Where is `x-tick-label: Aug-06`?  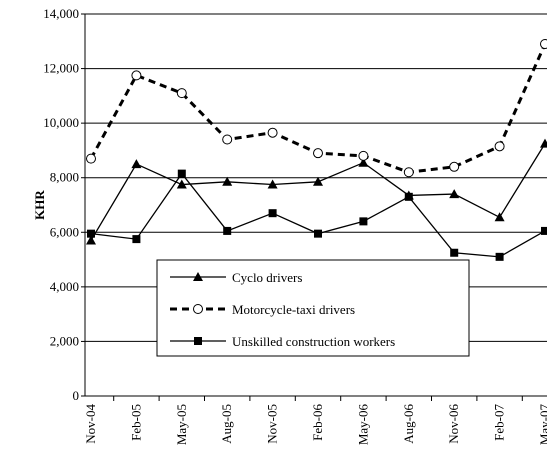
x-tick-label: Aug-06 is located at coordinates (408, 424).